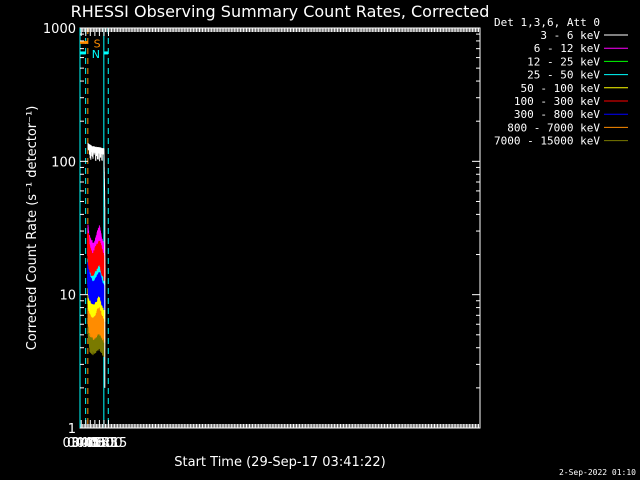 This screenshot has height=480, width=640. I want to click on annotation-label-s: S, so click(97, 43).